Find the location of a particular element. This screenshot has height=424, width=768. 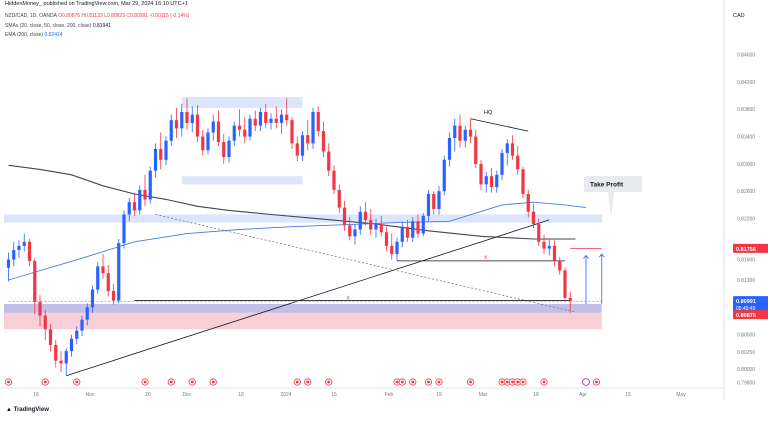

time-tick-label: Mar is located at coordinates (483, 395).